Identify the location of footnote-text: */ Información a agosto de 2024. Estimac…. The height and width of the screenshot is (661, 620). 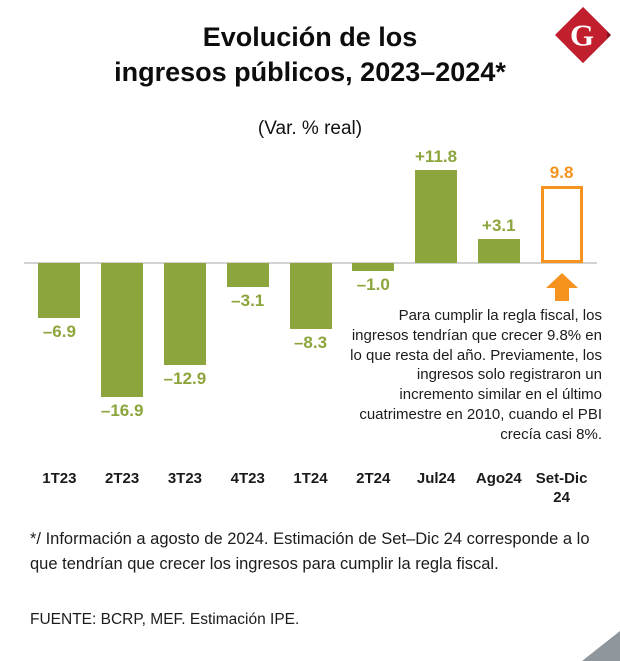
(310, 551).